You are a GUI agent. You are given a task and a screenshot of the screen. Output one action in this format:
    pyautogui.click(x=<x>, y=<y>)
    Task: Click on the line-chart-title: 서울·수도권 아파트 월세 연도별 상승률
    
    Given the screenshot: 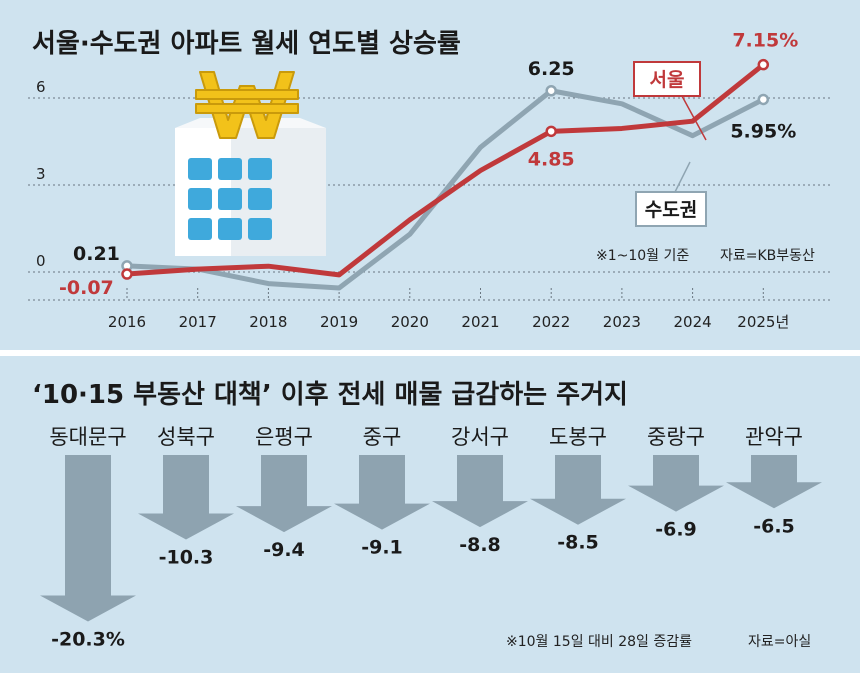 What is the action you would take?
    pyautogui.click(x=246, y=44)
    